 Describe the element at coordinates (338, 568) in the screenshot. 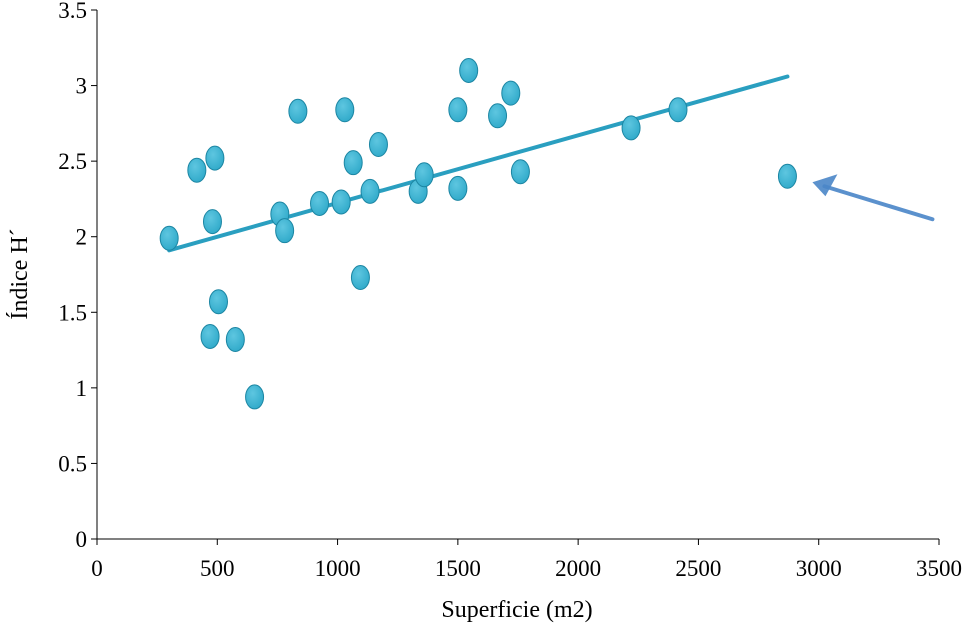

I see `x-tick-label: 1000` at that location.